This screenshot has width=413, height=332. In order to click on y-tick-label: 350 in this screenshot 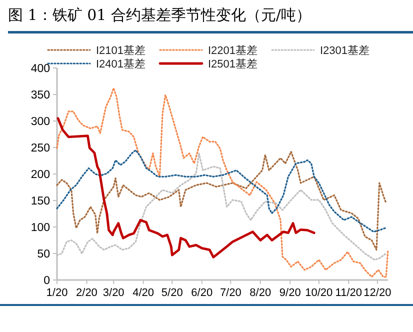, I will do `click(40, 96)`.